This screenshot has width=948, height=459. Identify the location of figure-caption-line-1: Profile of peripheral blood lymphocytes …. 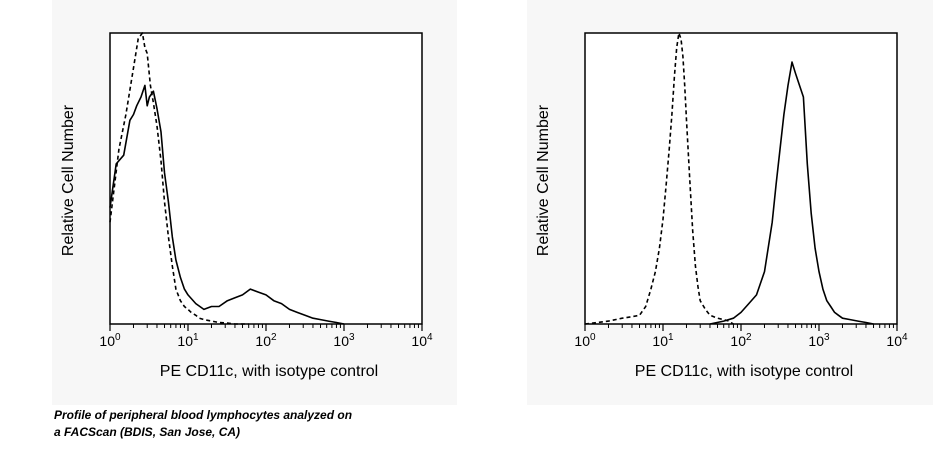
(203, 415).